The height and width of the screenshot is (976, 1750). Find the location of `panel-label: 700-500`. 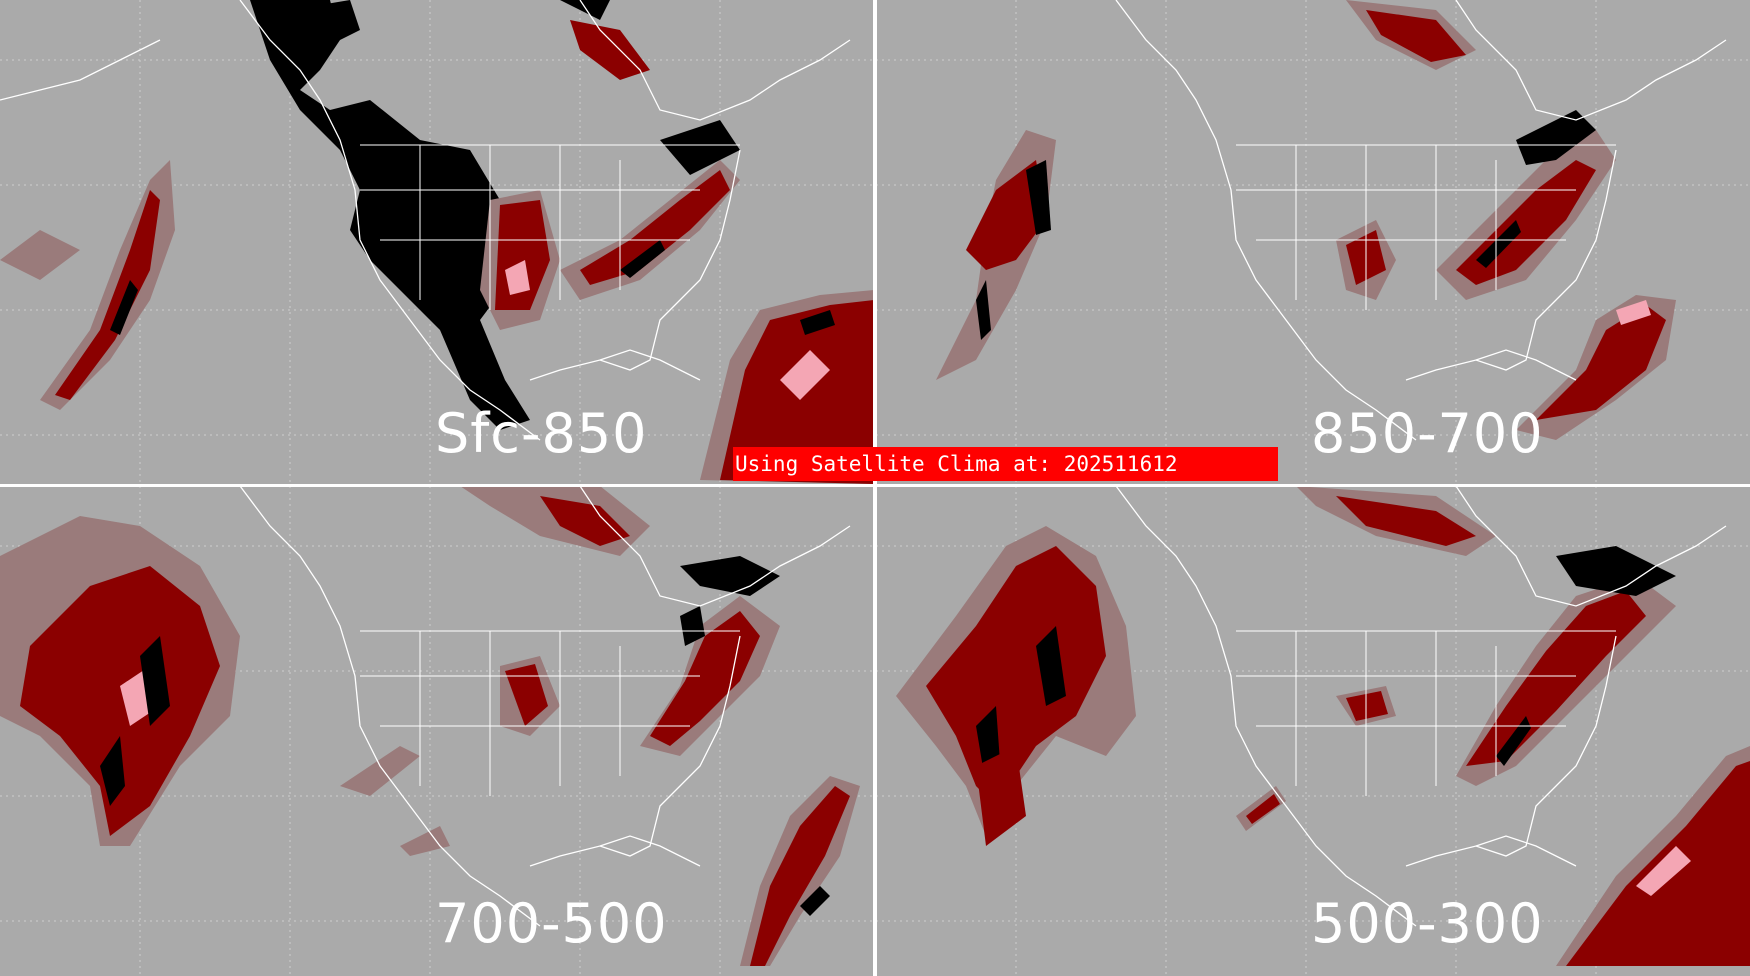

panel-label: 700-500 is located at coordinates (551, 923).